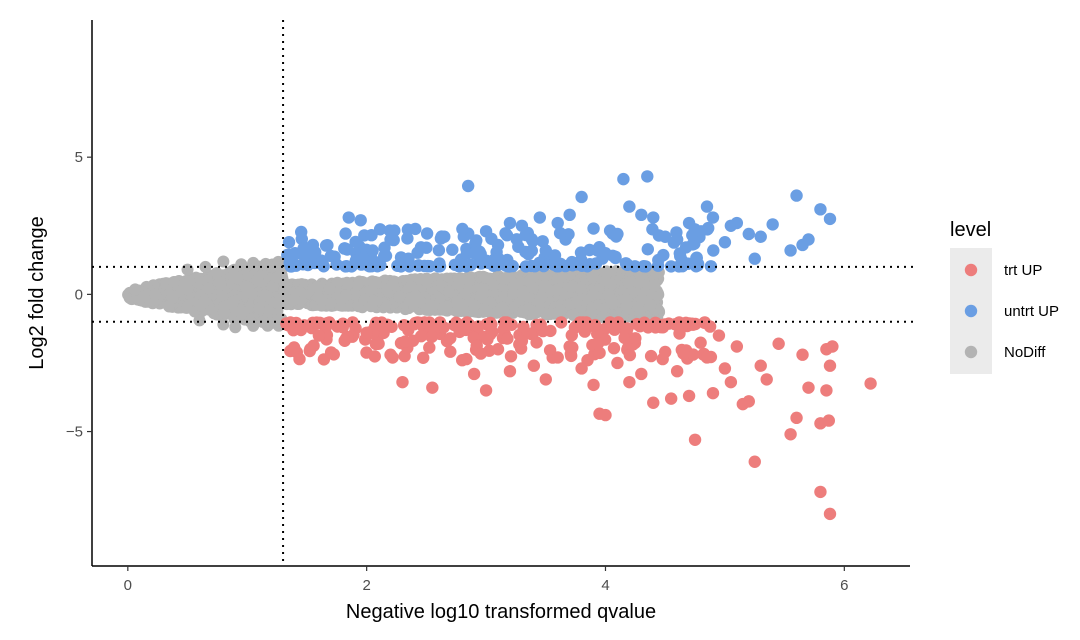 The width and height of the screenshot is (1080, 640). I want to click on y-tick-label: 5, so click(79, 157).